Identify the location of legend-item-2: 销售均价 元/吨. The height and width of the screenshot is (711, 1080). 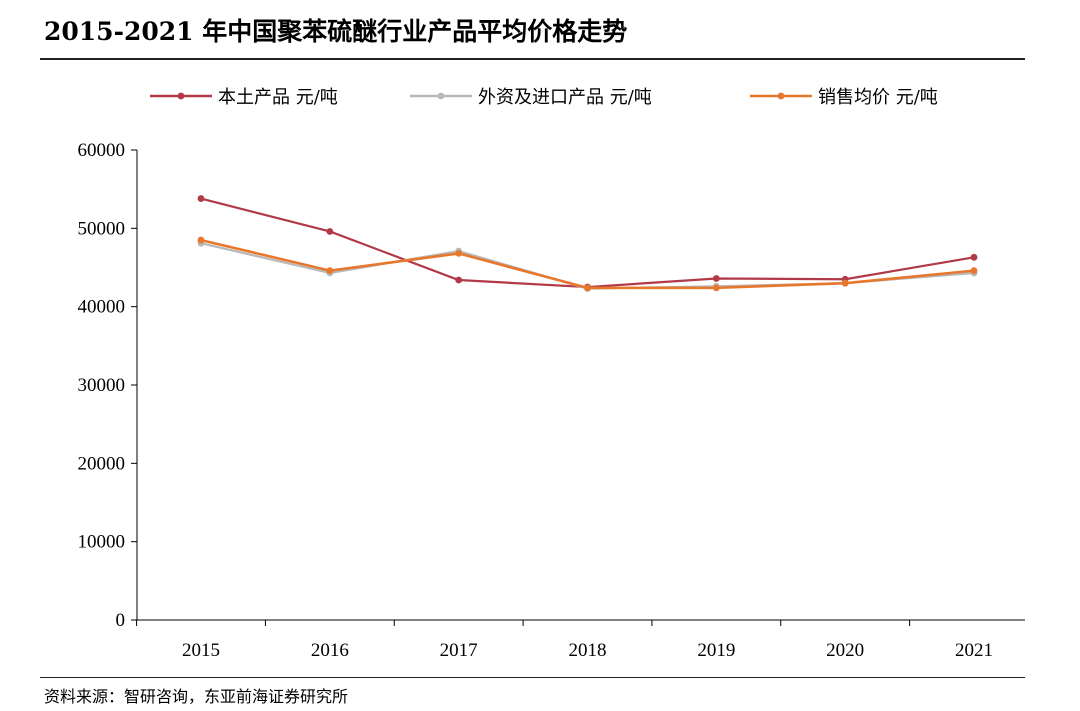
(844, 97).